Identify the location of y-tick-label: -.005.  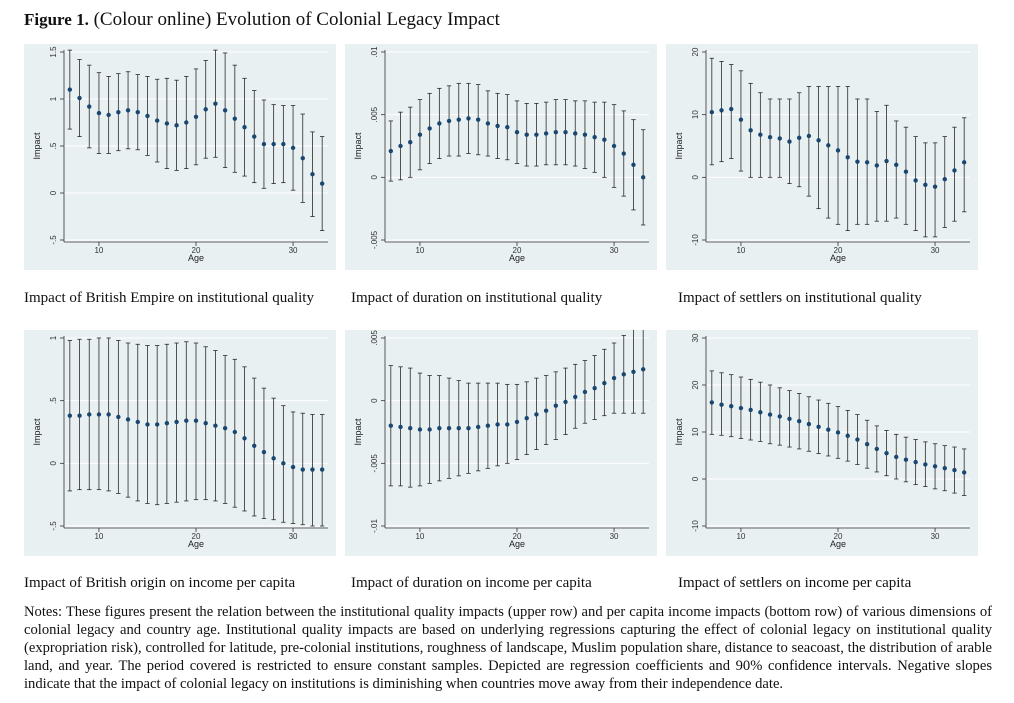
(374, 239).